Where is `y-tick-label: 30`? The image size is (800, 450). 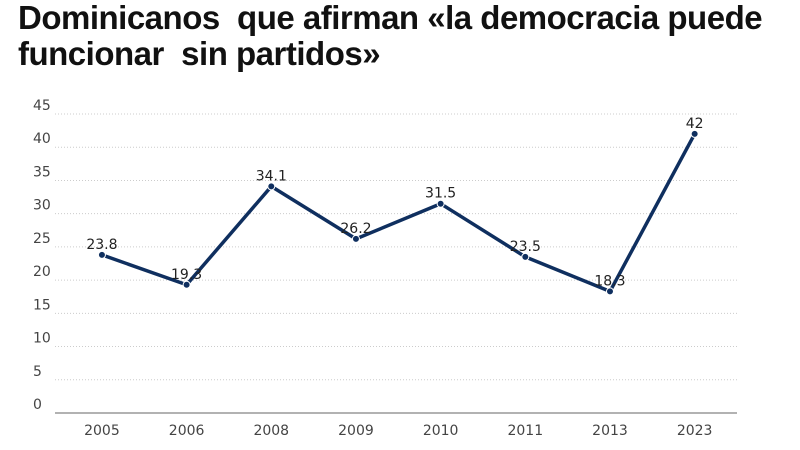
y-tick-label: 30 is located at coordinates (42, 206).